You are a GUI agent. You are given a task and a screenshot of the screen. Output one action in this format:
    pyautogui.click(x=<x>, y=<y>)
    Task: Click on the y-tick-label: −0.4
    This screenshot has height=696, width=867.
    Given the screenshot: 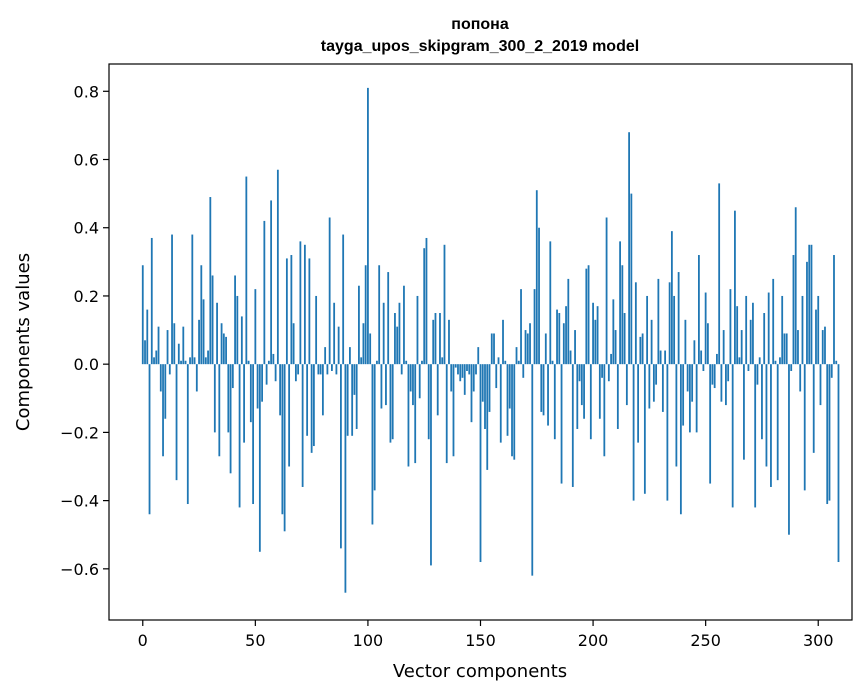 What is the action you would take?
    pyautogui.click(x=79, y=501)
    